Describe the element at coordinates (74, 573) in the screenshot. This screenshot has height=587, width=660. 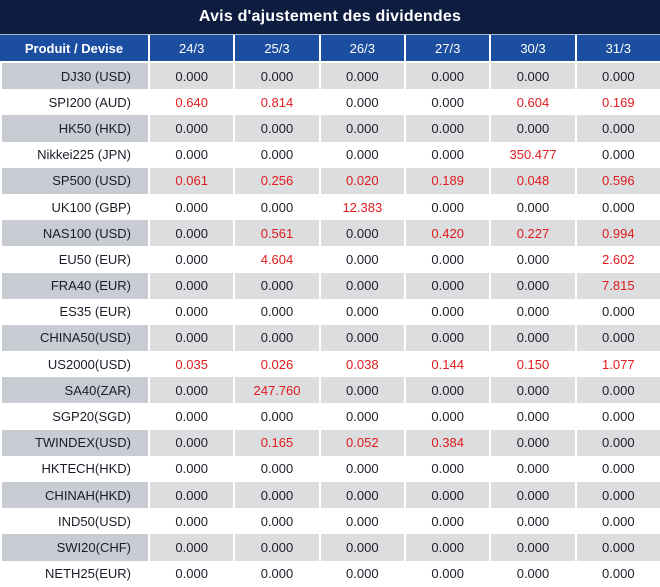
I see `product-cell: NETH25(EUR)` at that location.